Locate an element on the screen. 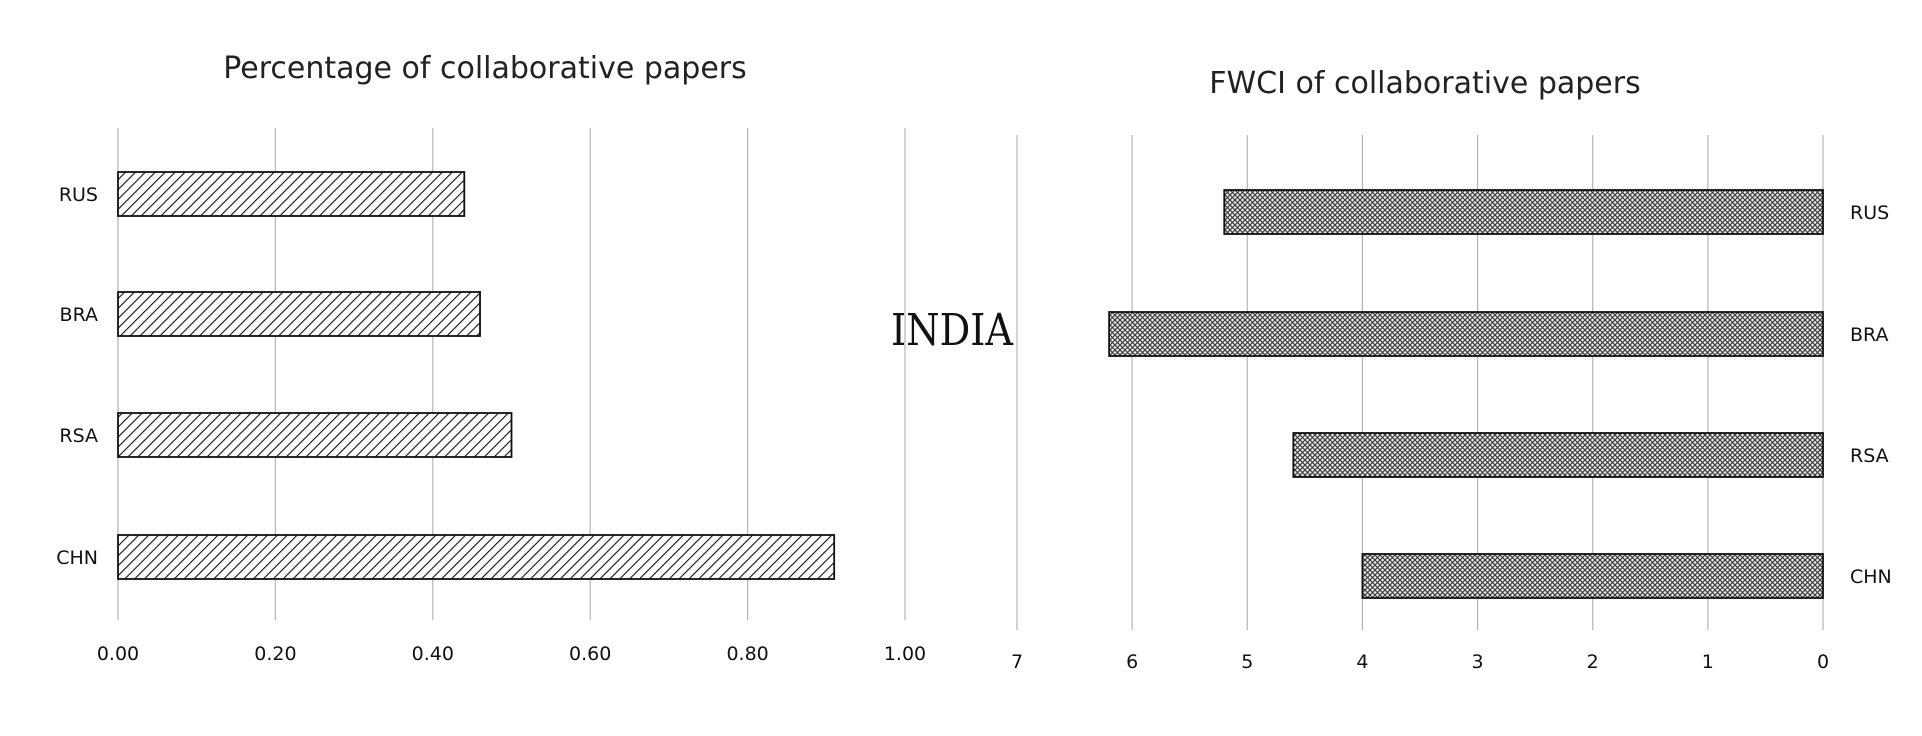 The image size is (1922, 736). right-category-label: BRA is located at coordinates (1869, 335).